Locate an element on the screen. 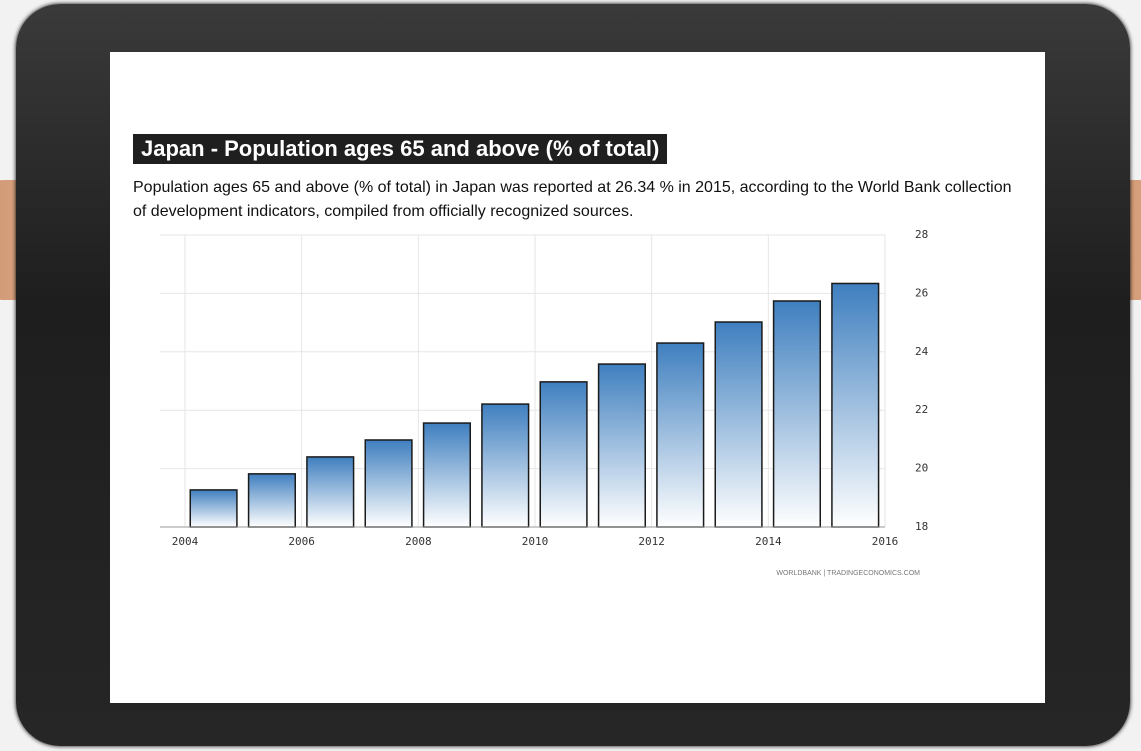 The height and width of the screenshot is (751, 1141). y-tick-label: 28 is located at coordinates (921, 234).